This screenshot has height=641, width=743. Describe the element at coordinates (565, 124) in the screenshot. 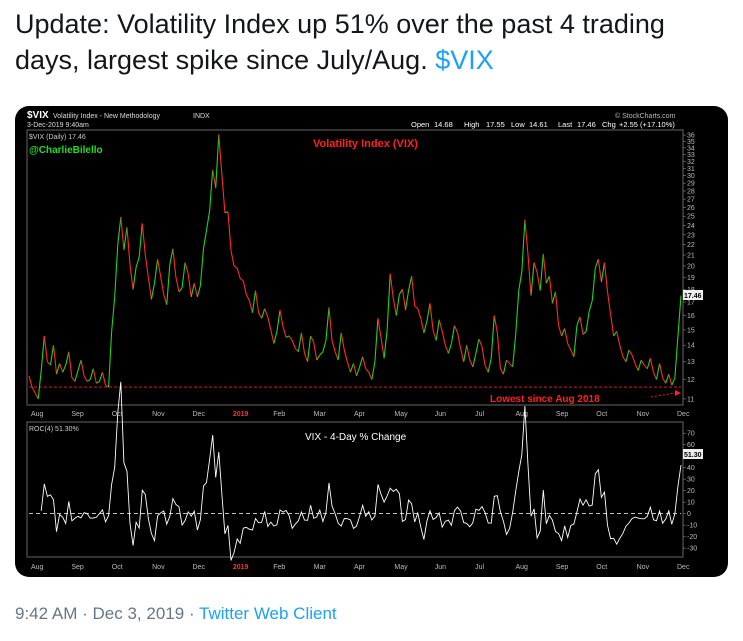

I see `last-label: Last` at that location.